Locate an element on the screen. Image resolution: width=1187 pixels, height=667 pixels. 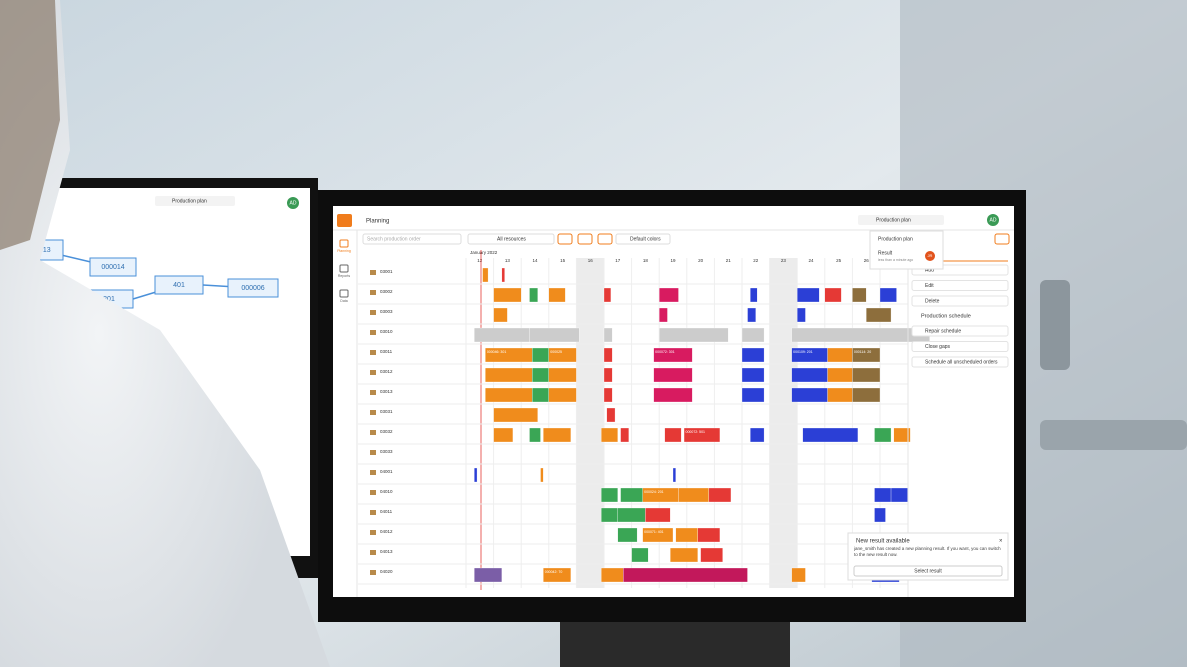
row-id: 03013 is located at coordinates (386, 391).